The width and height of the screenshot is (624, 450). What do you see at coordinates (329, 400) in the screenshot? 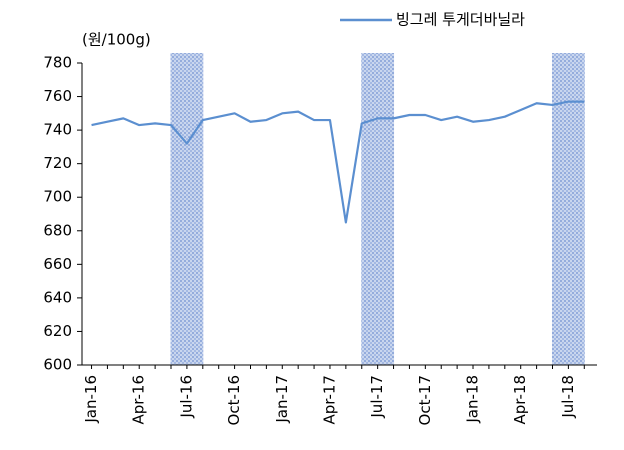
I see `x-tick-label: Apr-17` at bounding box center [329, 400].